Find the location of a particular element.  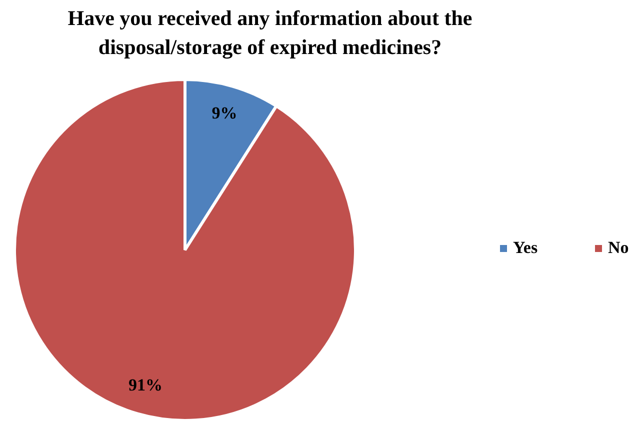

data-label: 91% is located at coordinates (145, 384).